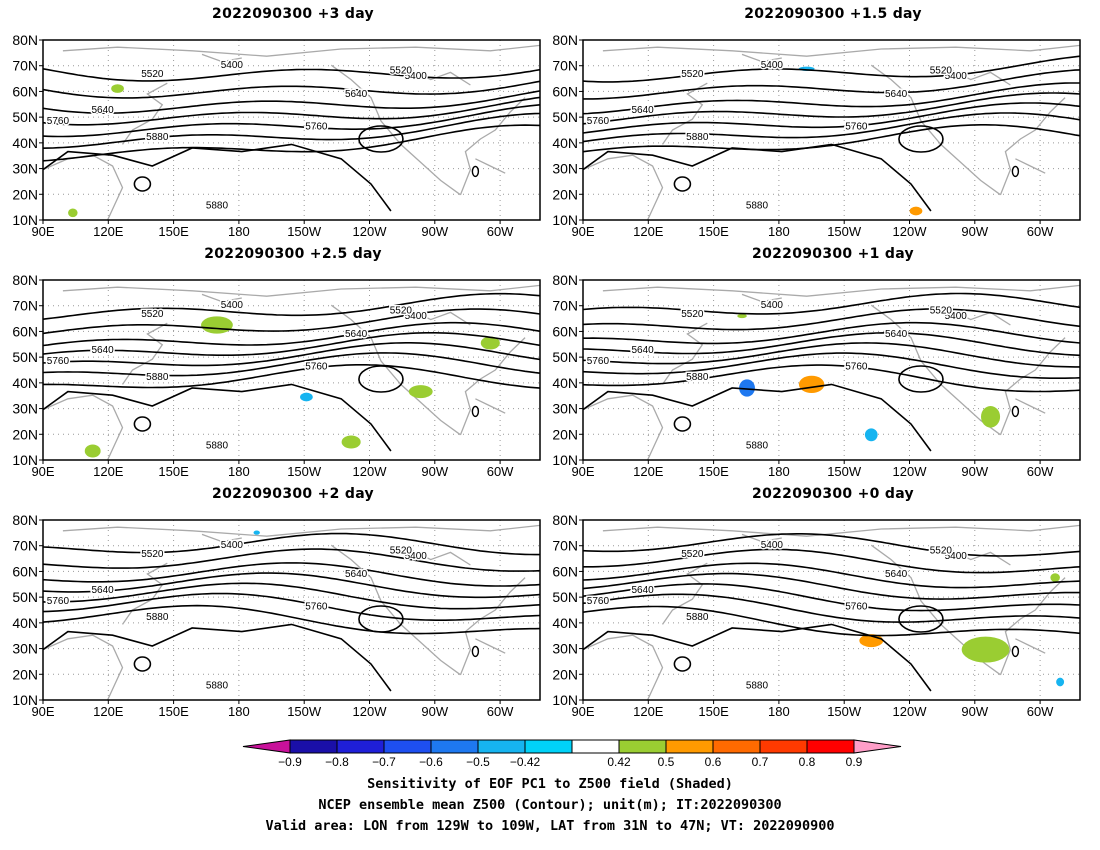  Describe the element at coordinates (108, 231) in the screenshot. I see `lon-tick-label: 120E` at that location.